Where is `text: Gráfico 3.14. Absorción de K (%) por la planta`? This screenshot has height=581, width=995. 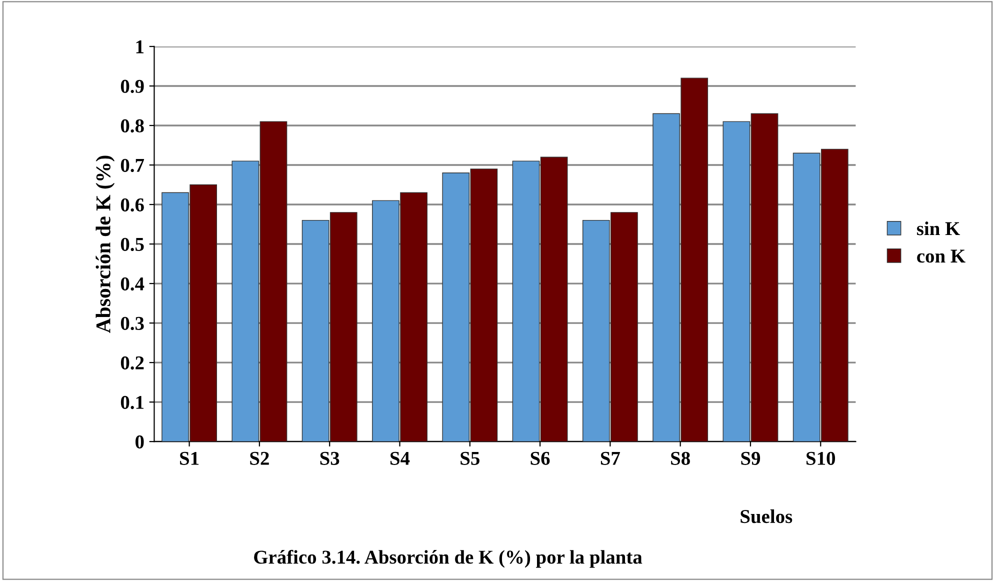 text: Gráfico 3.14. Absorción de K (%) por la planta is located at coordinates (448, 559).